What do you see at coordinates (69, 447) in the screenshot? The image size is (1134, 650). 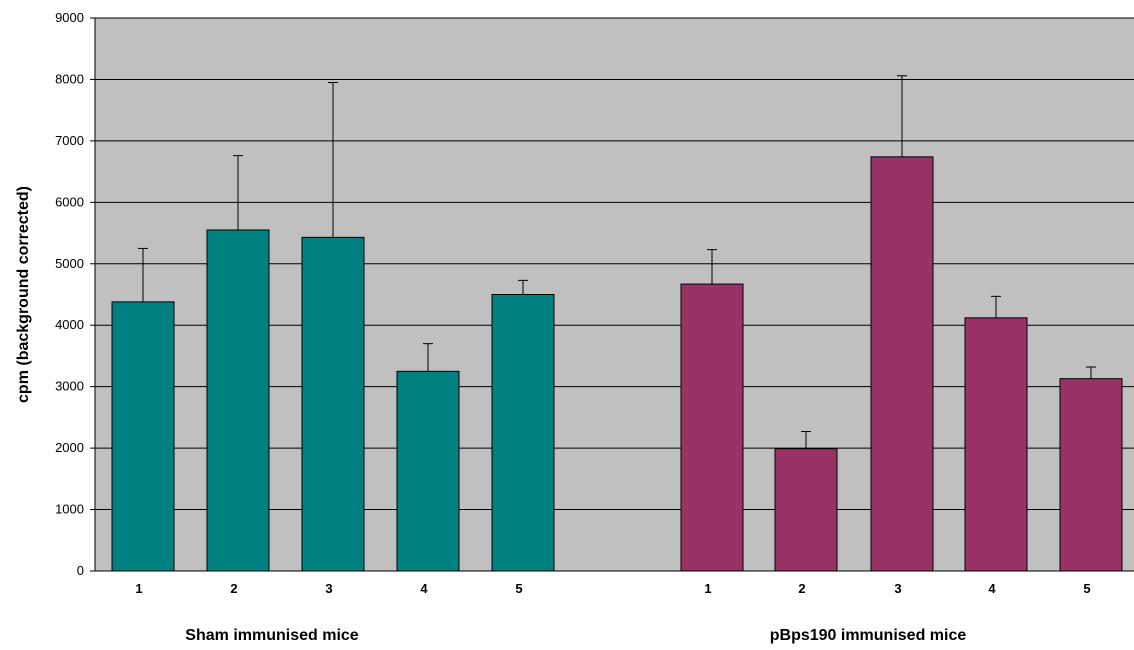 I see `y-tick-label: 2000` at bounding box center [69, 447].